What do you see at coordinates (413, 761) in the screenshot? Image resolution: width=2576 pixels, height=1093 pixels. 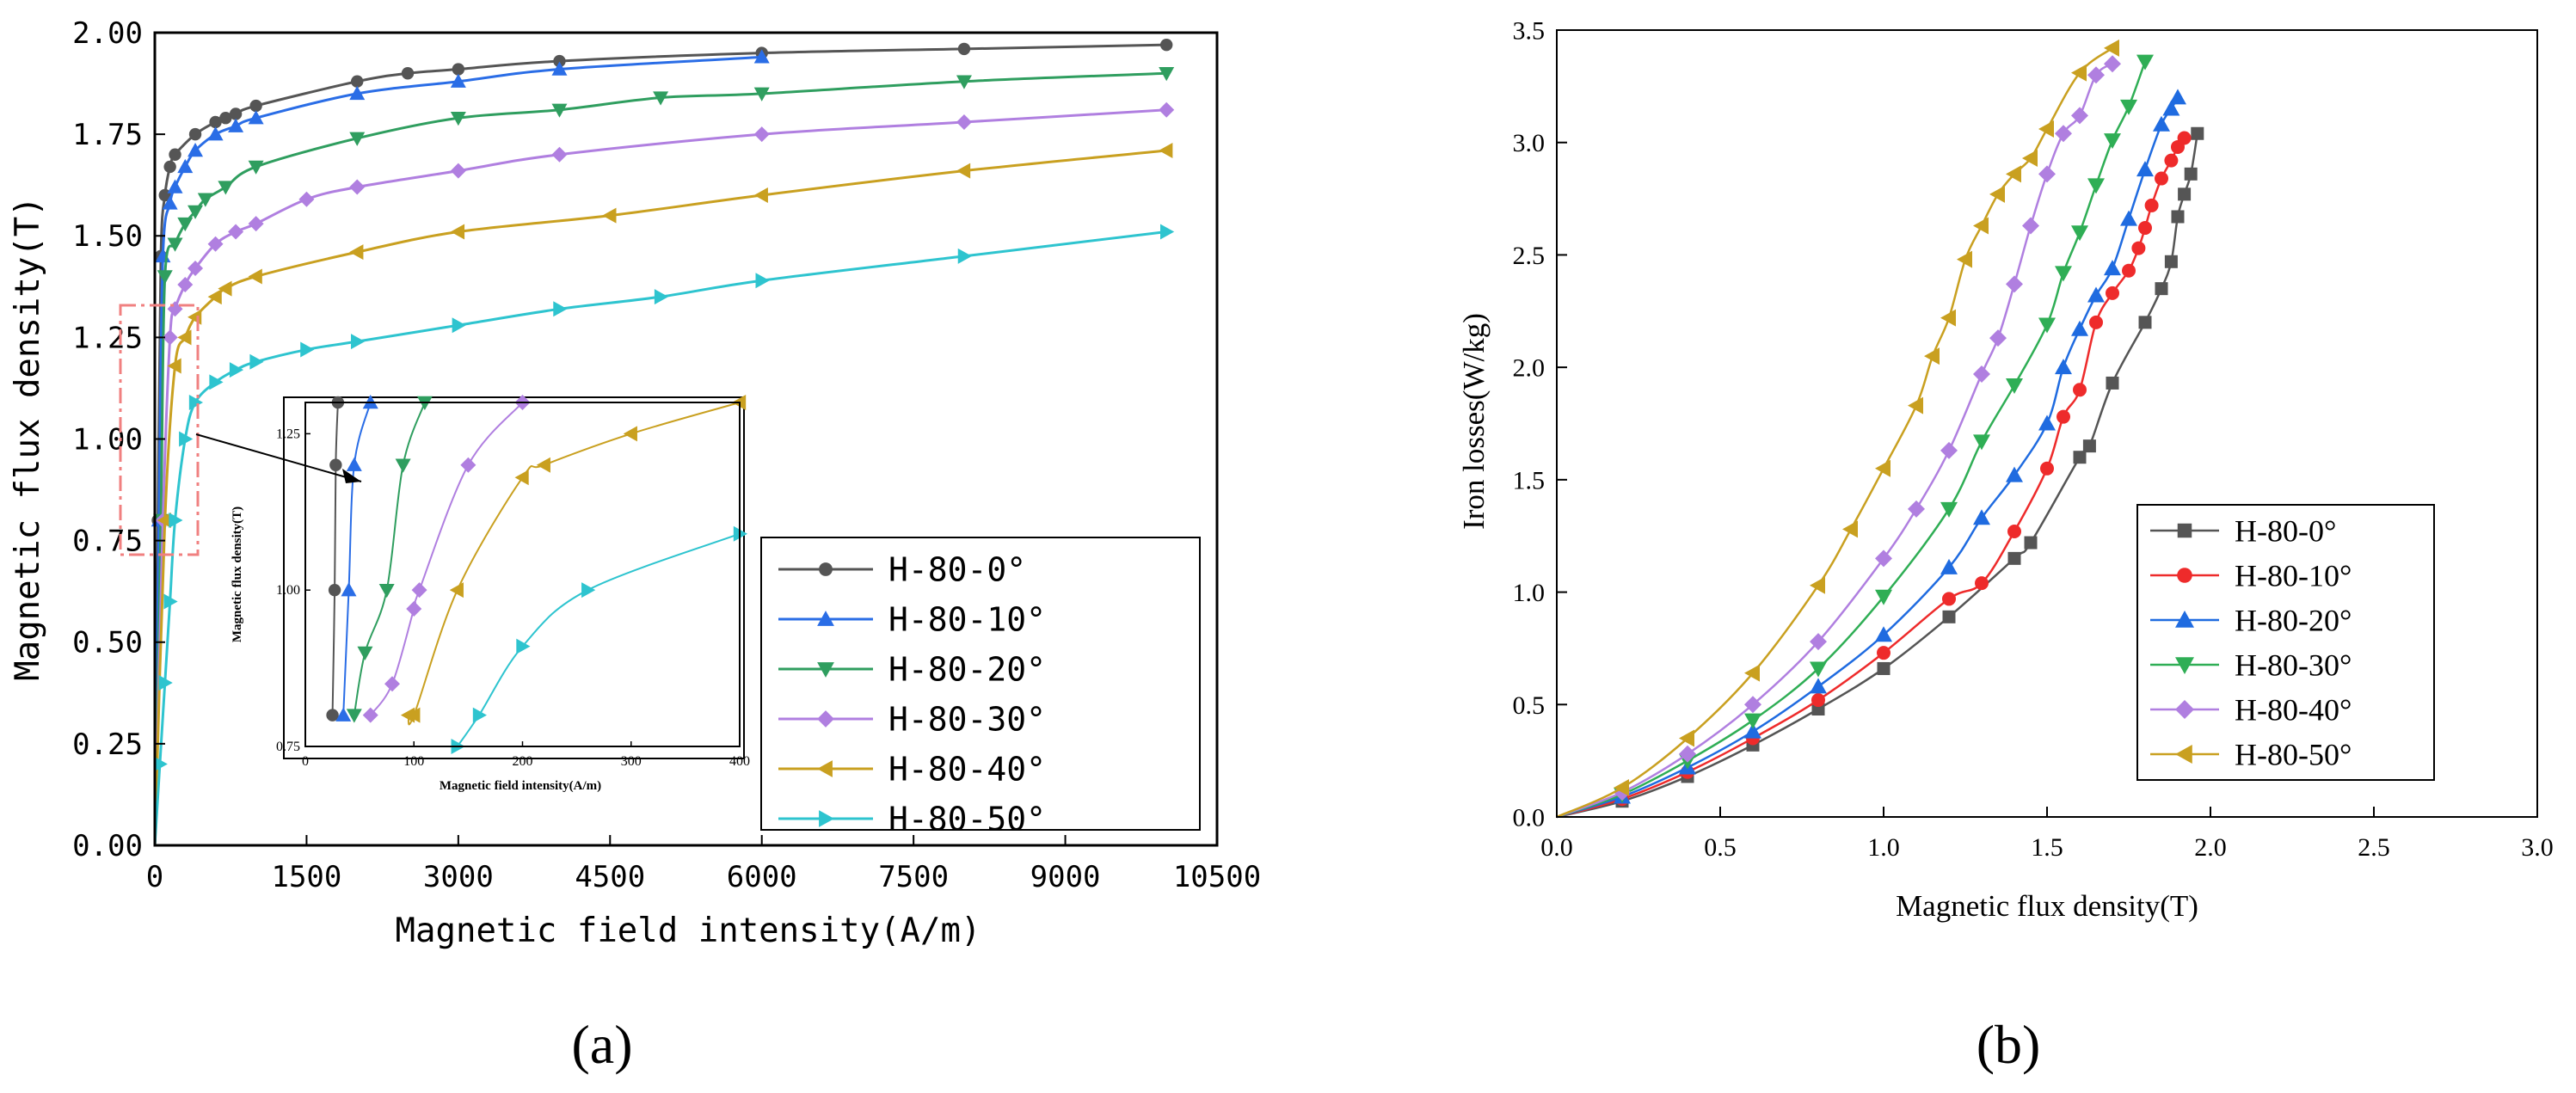 I see `inset-x-tick-label: 100` at bounding box center [413, 761].